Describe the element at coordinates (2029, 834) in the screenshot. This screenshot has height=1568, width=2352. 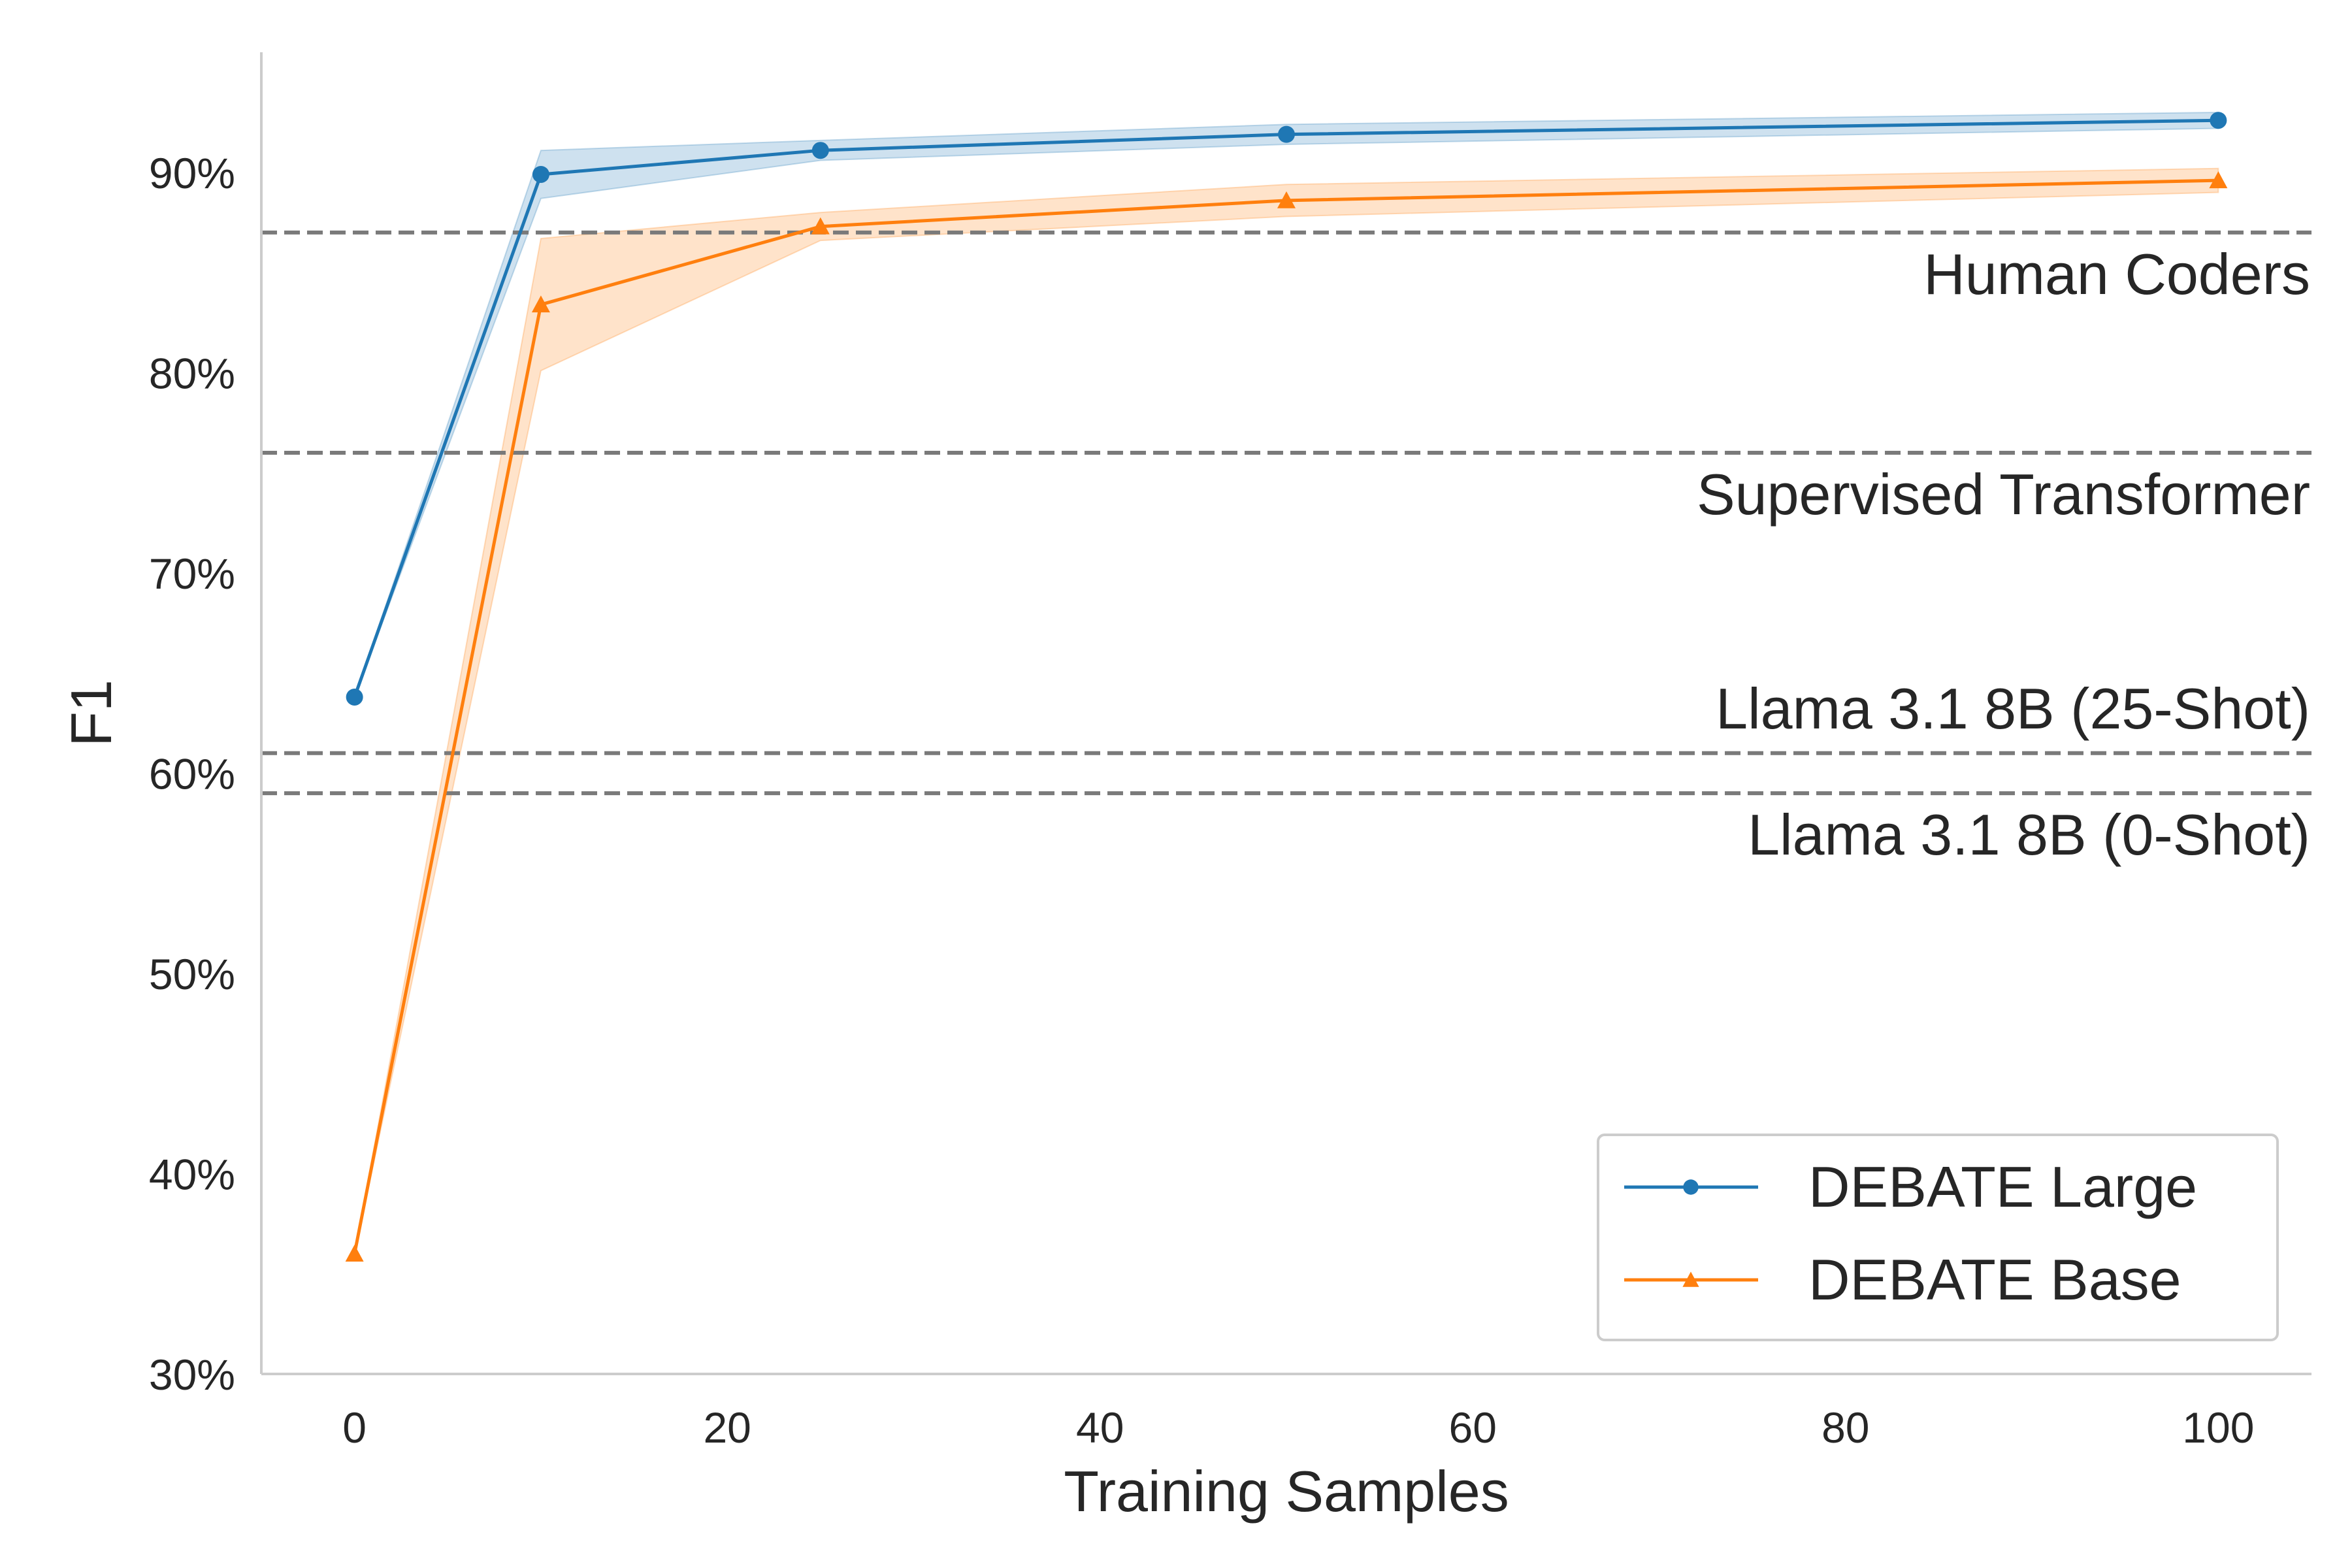
I see `reference-line-label: Llama 3.1 8B (0-Shot)` at that location.